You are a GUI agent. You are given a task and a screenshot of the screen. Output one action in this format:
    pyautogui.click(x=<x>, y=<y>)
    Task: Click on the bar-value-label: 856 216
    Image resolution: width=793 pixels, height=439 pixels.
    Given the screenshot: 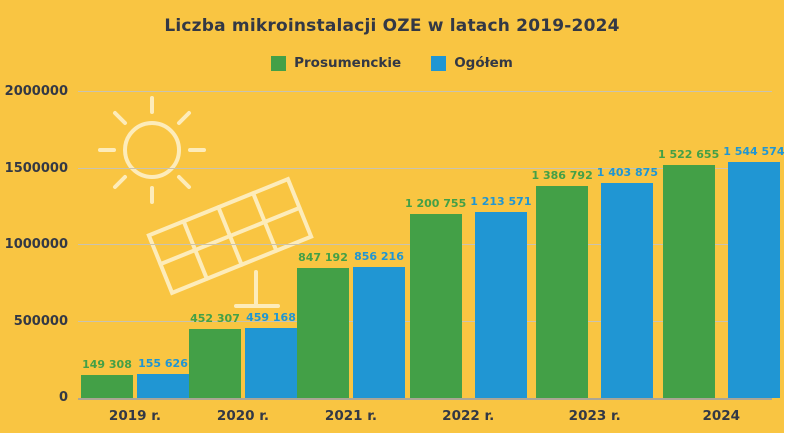 What is the action you would take?
    pyautogui.click(x=379, y=256)
    